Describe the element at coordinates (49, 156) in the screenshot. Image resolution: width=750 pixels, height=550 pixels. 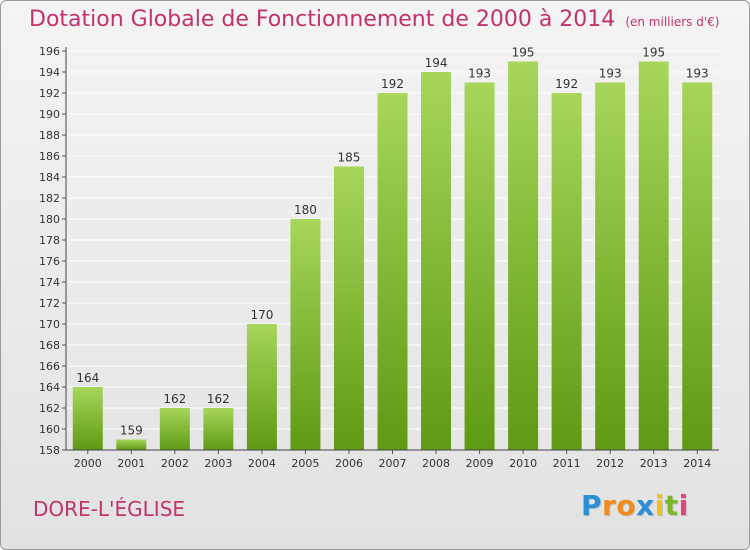
I see `y-tick-label: 186` at that location.